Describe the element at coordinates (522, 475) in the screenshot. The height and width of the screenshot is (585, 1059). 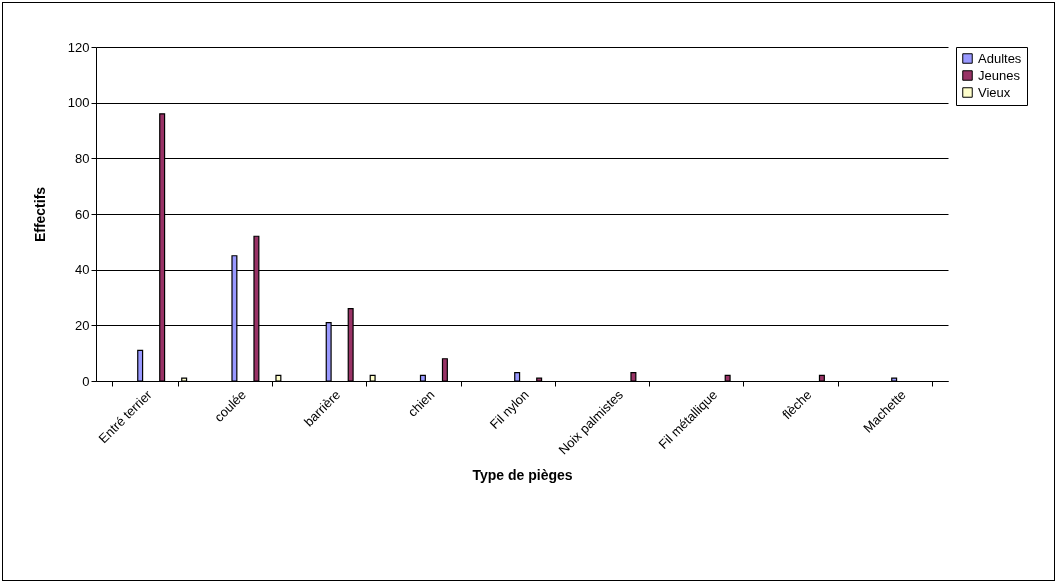
I see `x-axis-title: Type de pièges` at that location.